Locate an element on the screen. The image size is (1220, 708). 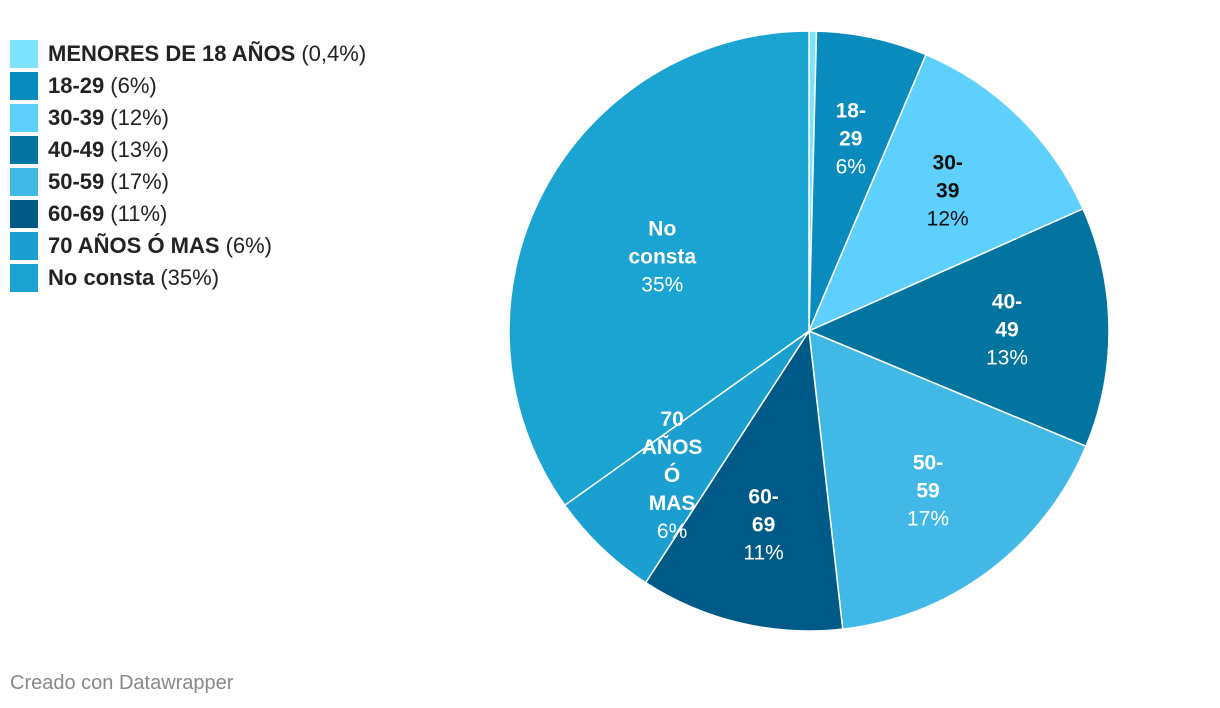
slice-label-name: 49 is located at coordinates (1006, 330).